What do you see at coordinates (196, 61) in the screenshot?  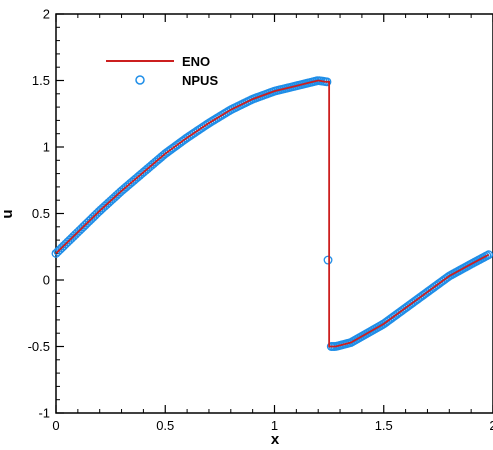 I see `legend-eno-label: ENO` at bounding box center [196, 61].